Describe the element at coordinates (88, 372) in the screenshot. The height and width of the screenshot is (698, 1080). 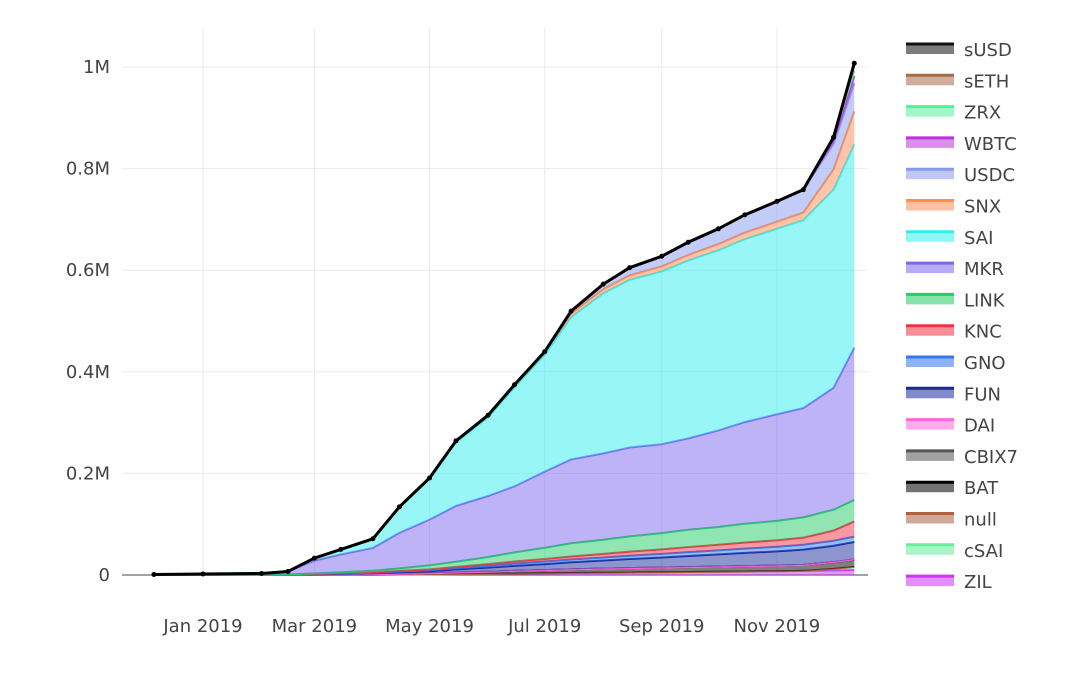
I see `y-tick-label: 0.4M` at that location.